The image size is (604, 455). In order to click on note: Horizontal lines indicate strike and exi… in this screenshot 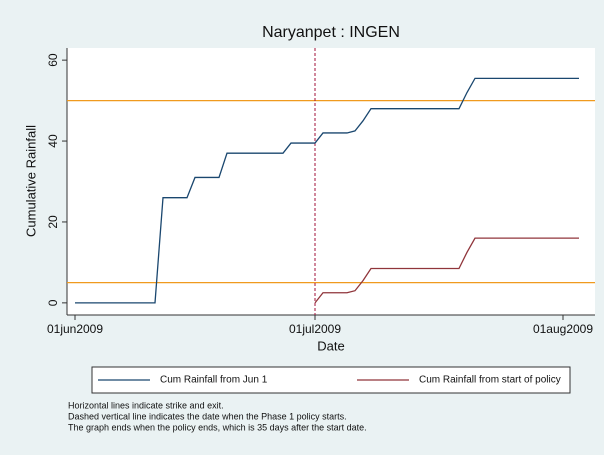, I will do `click(146, 405)`.